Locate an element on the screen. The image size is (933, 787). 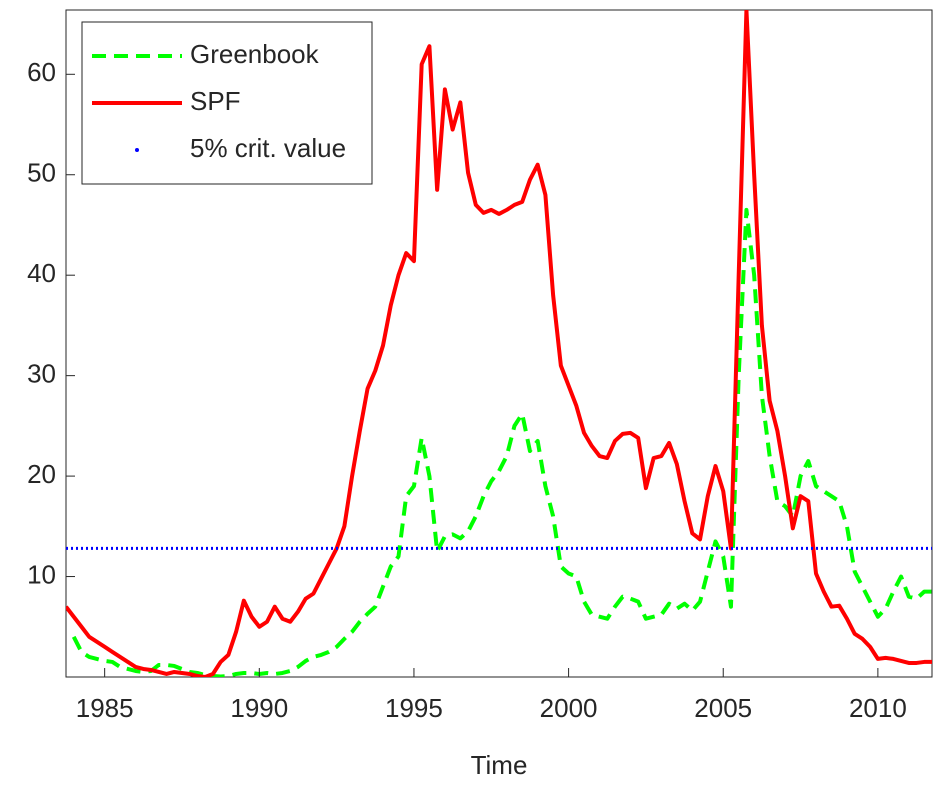
y-tick-label: 60 is located at coordinates (41, 72).